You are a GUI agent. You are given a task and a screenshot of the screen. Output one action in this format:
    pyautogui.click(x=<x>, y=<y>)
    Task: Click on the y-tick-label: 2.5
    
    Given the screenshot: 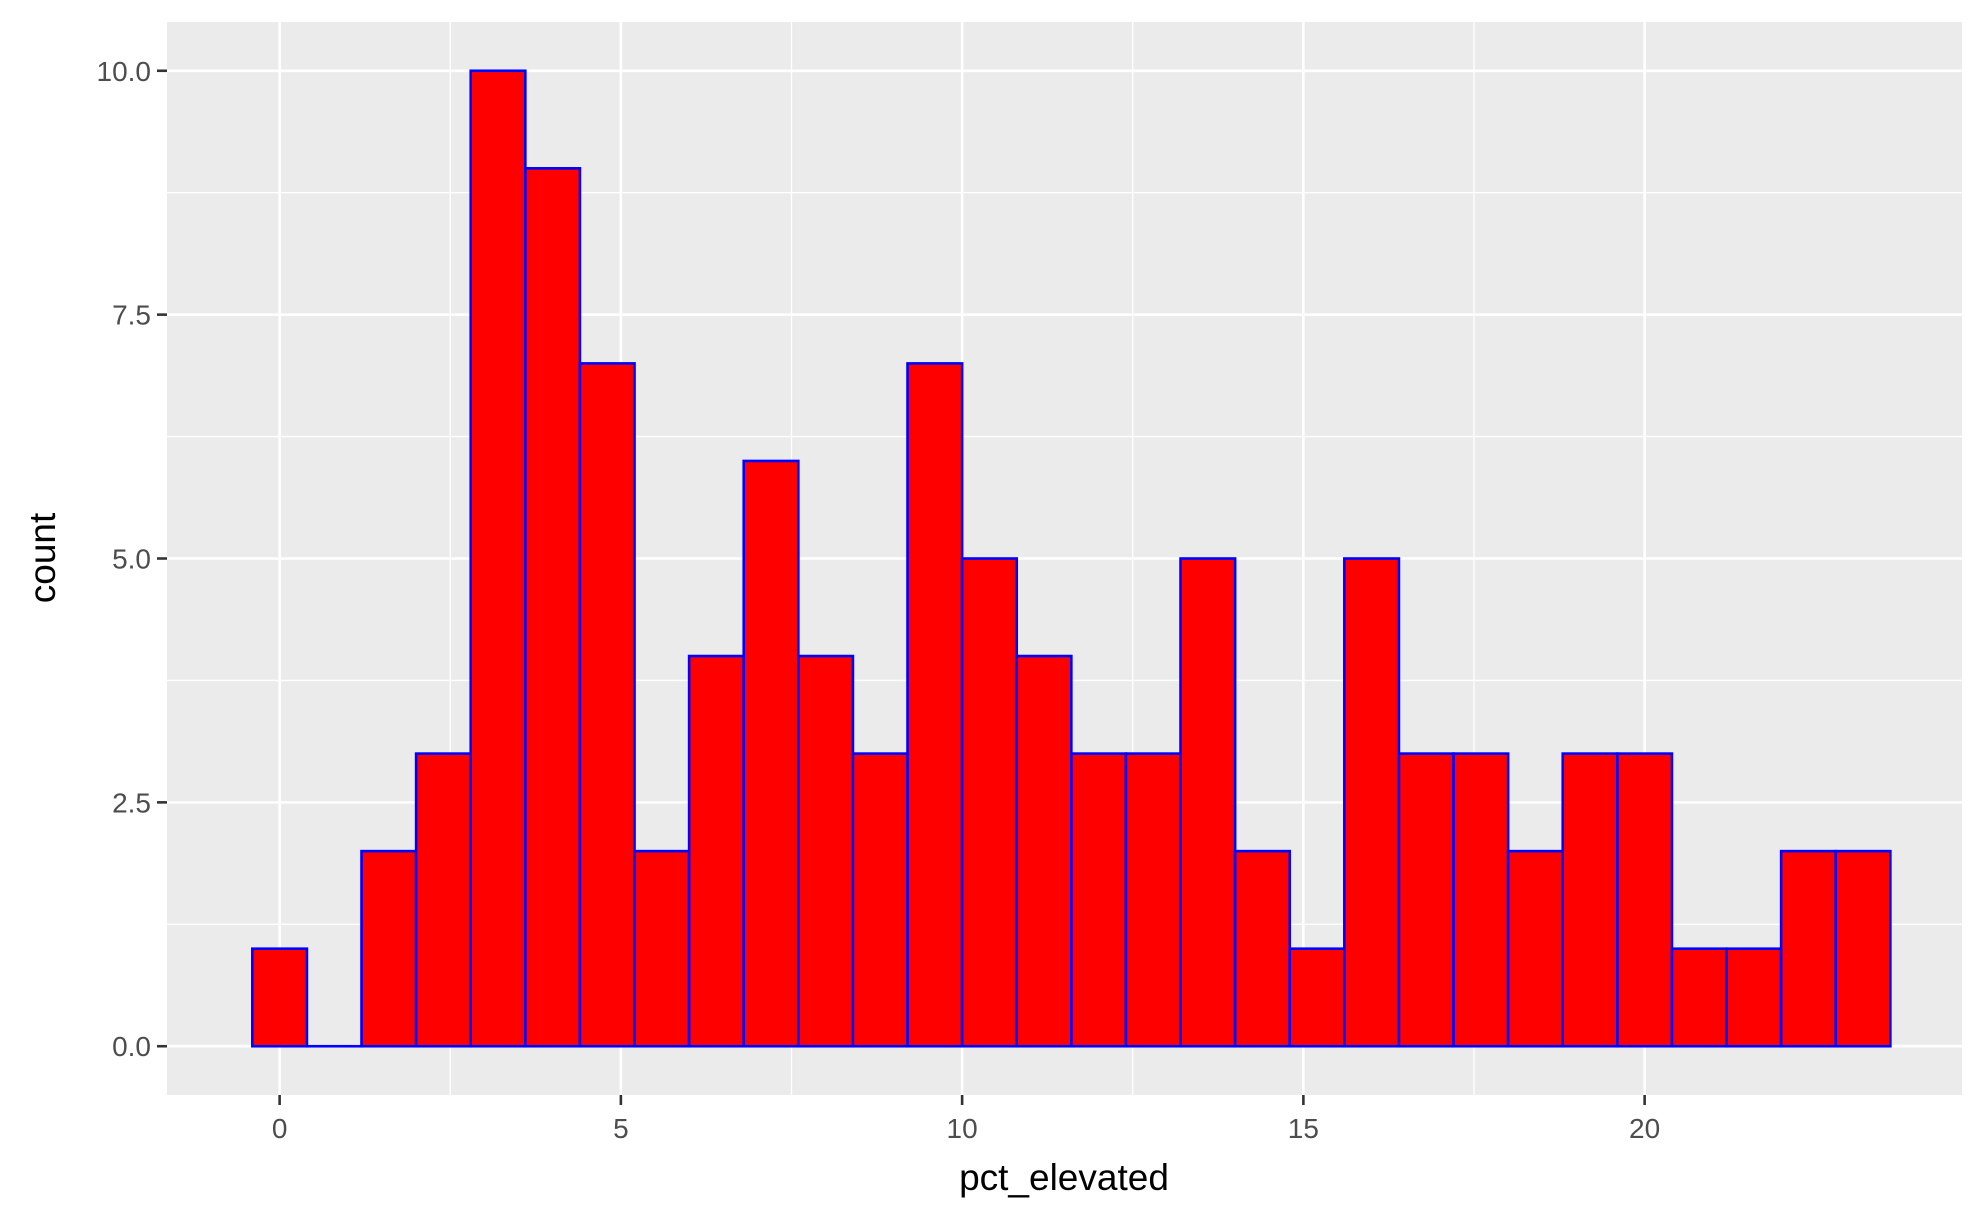 What is the action you would take?
    pyautogui.click(x=131, y=802)
    